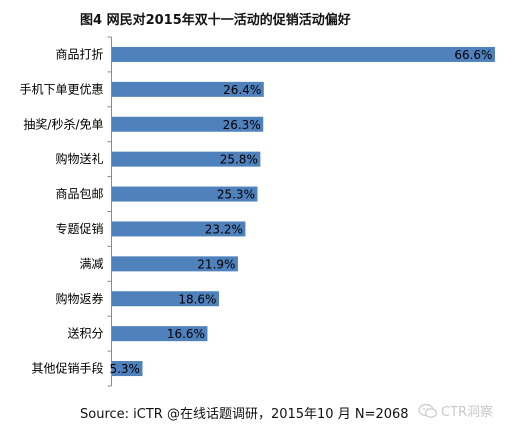 This screenshot has height=435, width=525. I want to click on category-label: 商品包邮, so click(79, 193).